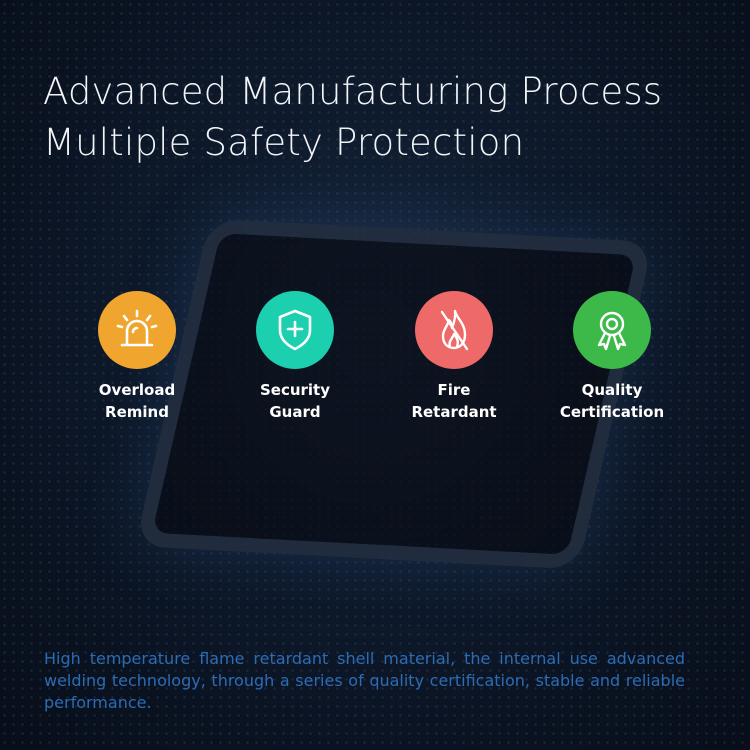  I want to click on feature-label: Quality, so click(612, 390).